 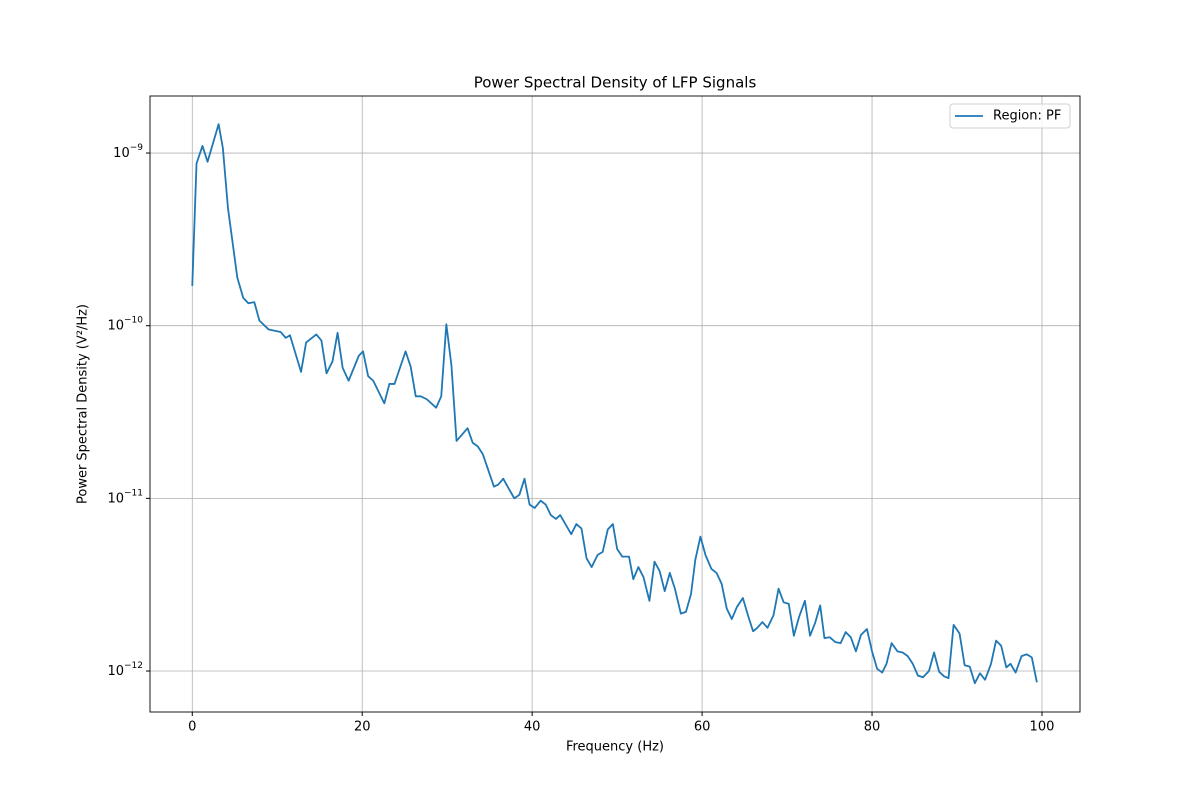 I want to click on y-tick-label: 10−10, so click(x=125, y=324).